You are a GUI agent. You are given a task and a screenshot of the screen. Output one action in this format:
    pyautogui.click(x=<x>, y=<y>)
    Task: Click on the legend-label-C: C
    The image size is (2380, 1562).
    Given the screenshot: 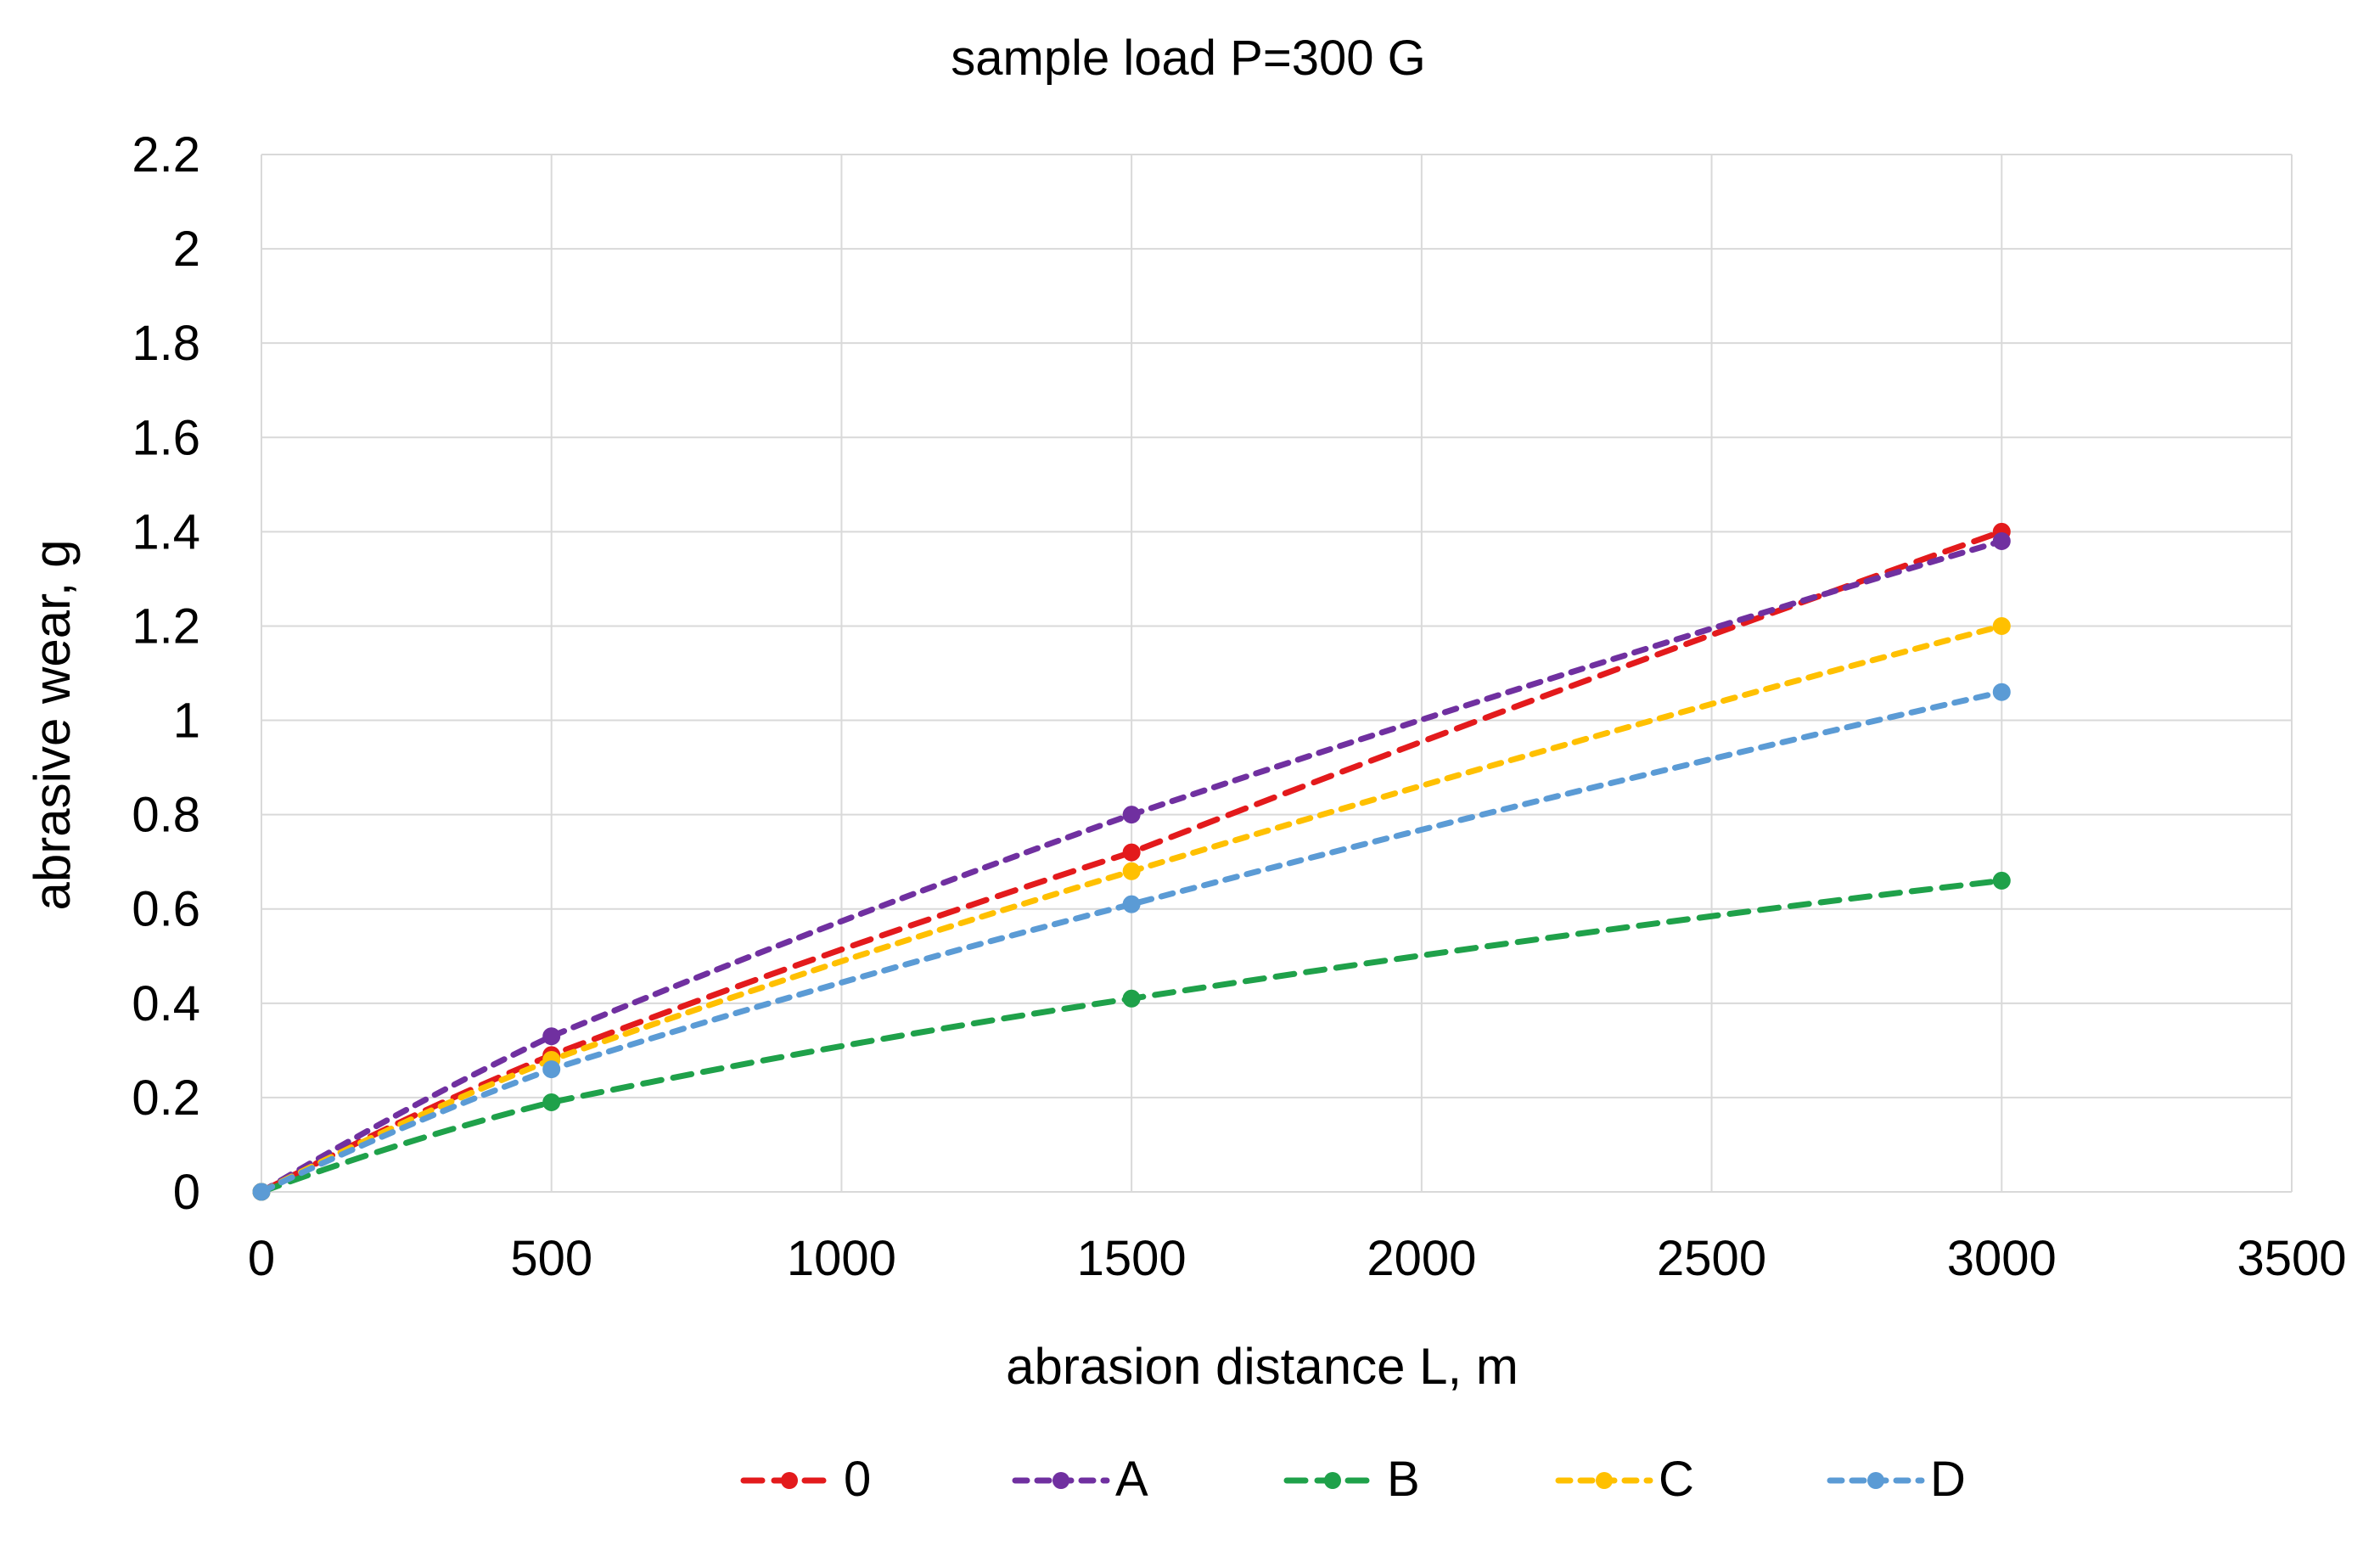 What is the action you would take?
    pyautogui.click(x=1676, y=1480)
    